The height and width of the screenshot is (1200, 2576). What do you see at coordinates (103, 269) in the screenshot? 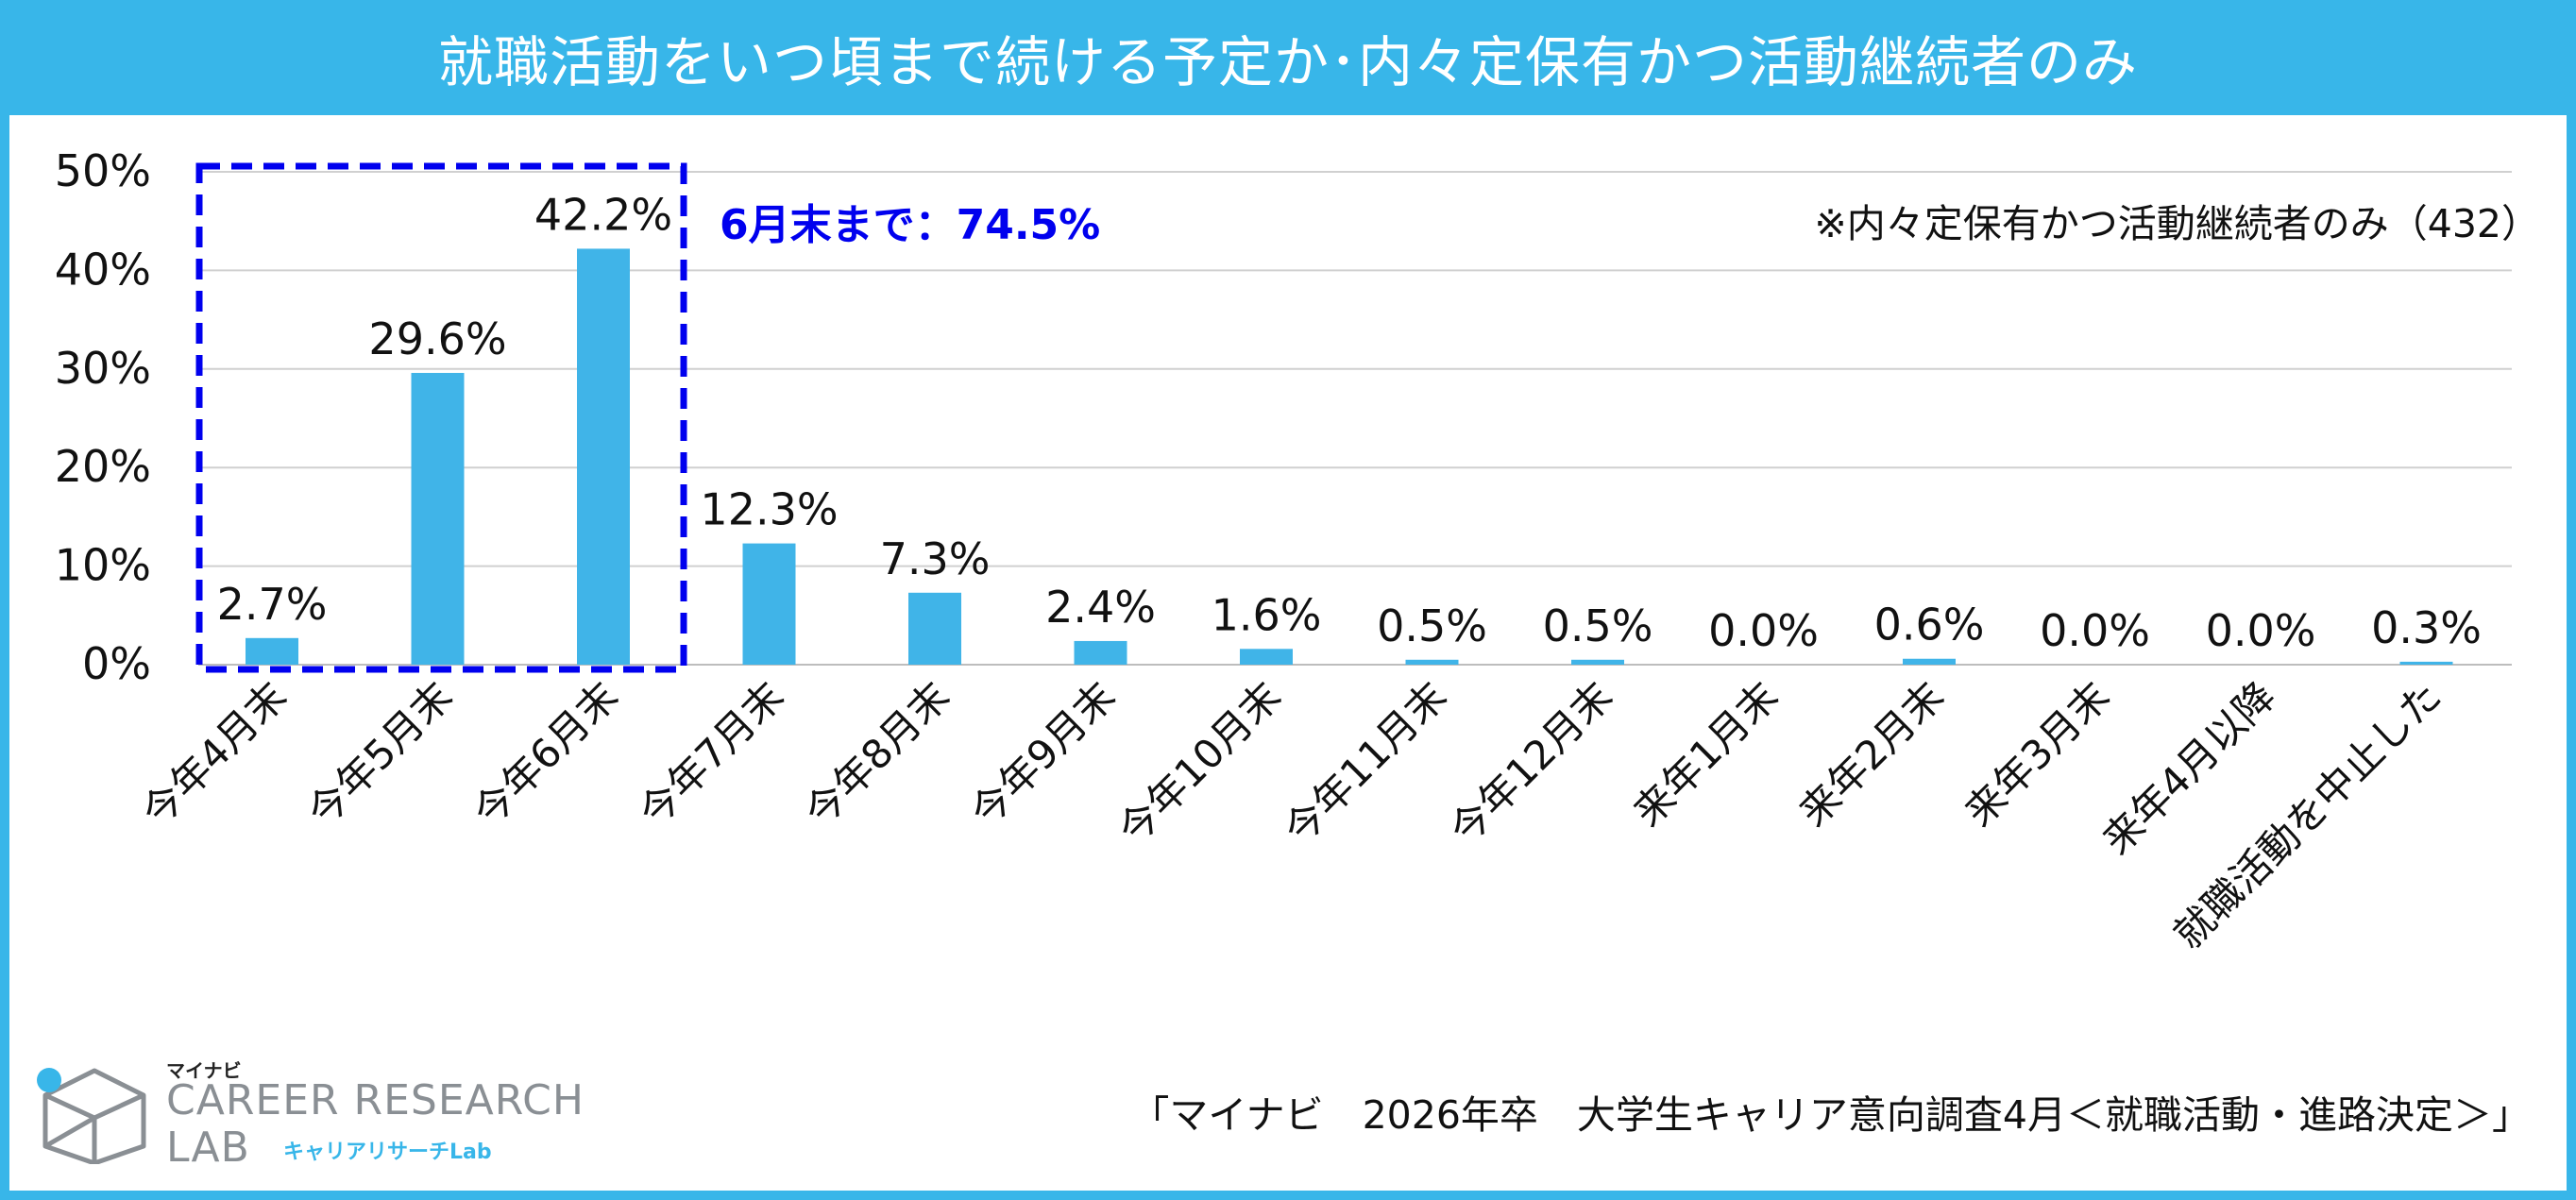
I see `y-tick-label: 40%` at bounding box center [103, 269].